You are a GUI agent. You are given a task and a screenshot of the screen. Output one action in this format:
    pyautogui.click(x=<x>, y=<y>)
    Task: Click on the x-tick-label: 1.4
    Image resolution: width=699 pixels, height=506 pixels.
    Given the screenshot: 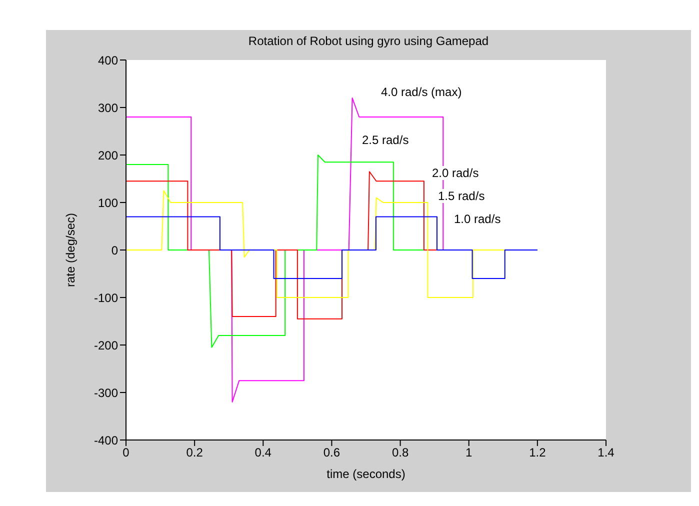 What is the action you would take?
    pyautogui.click(x=606, y=453)
    